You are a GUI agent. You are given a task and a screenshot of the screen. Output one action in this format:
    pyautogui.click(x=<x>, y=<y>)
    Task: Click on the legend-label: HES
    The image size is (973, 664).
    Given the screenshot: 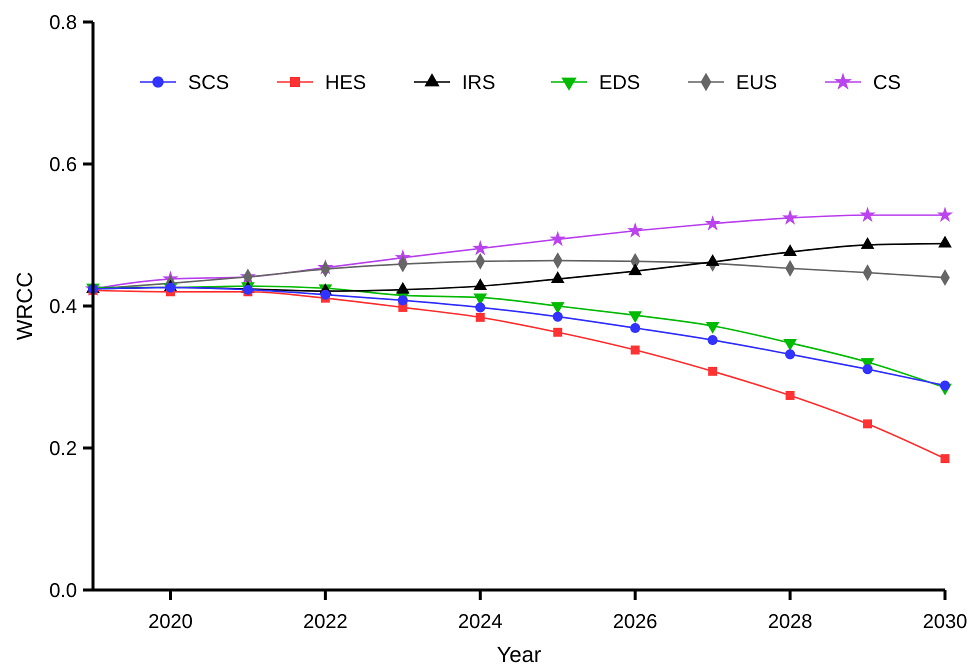 What is the action you would take?
    pyautogui.click(x=345, y=83)
    